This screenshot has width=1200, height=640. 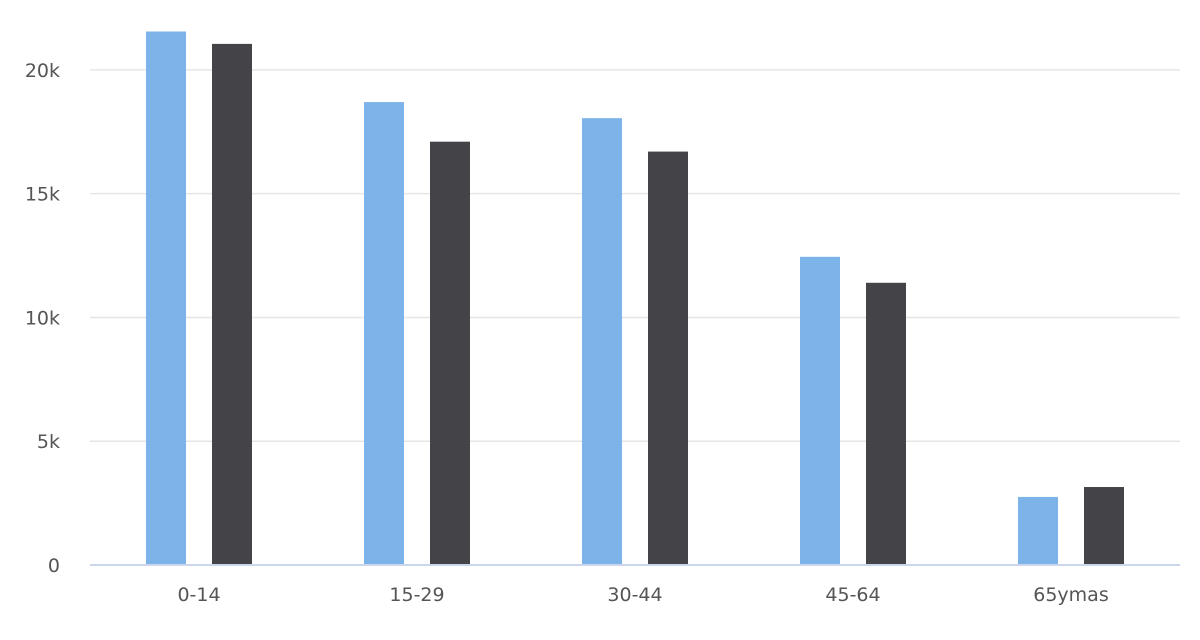 What do you see at coordinates (416, 595) in the screenshot?
I see `x-tick-label: 15-29` at bounding box center [416, 595].